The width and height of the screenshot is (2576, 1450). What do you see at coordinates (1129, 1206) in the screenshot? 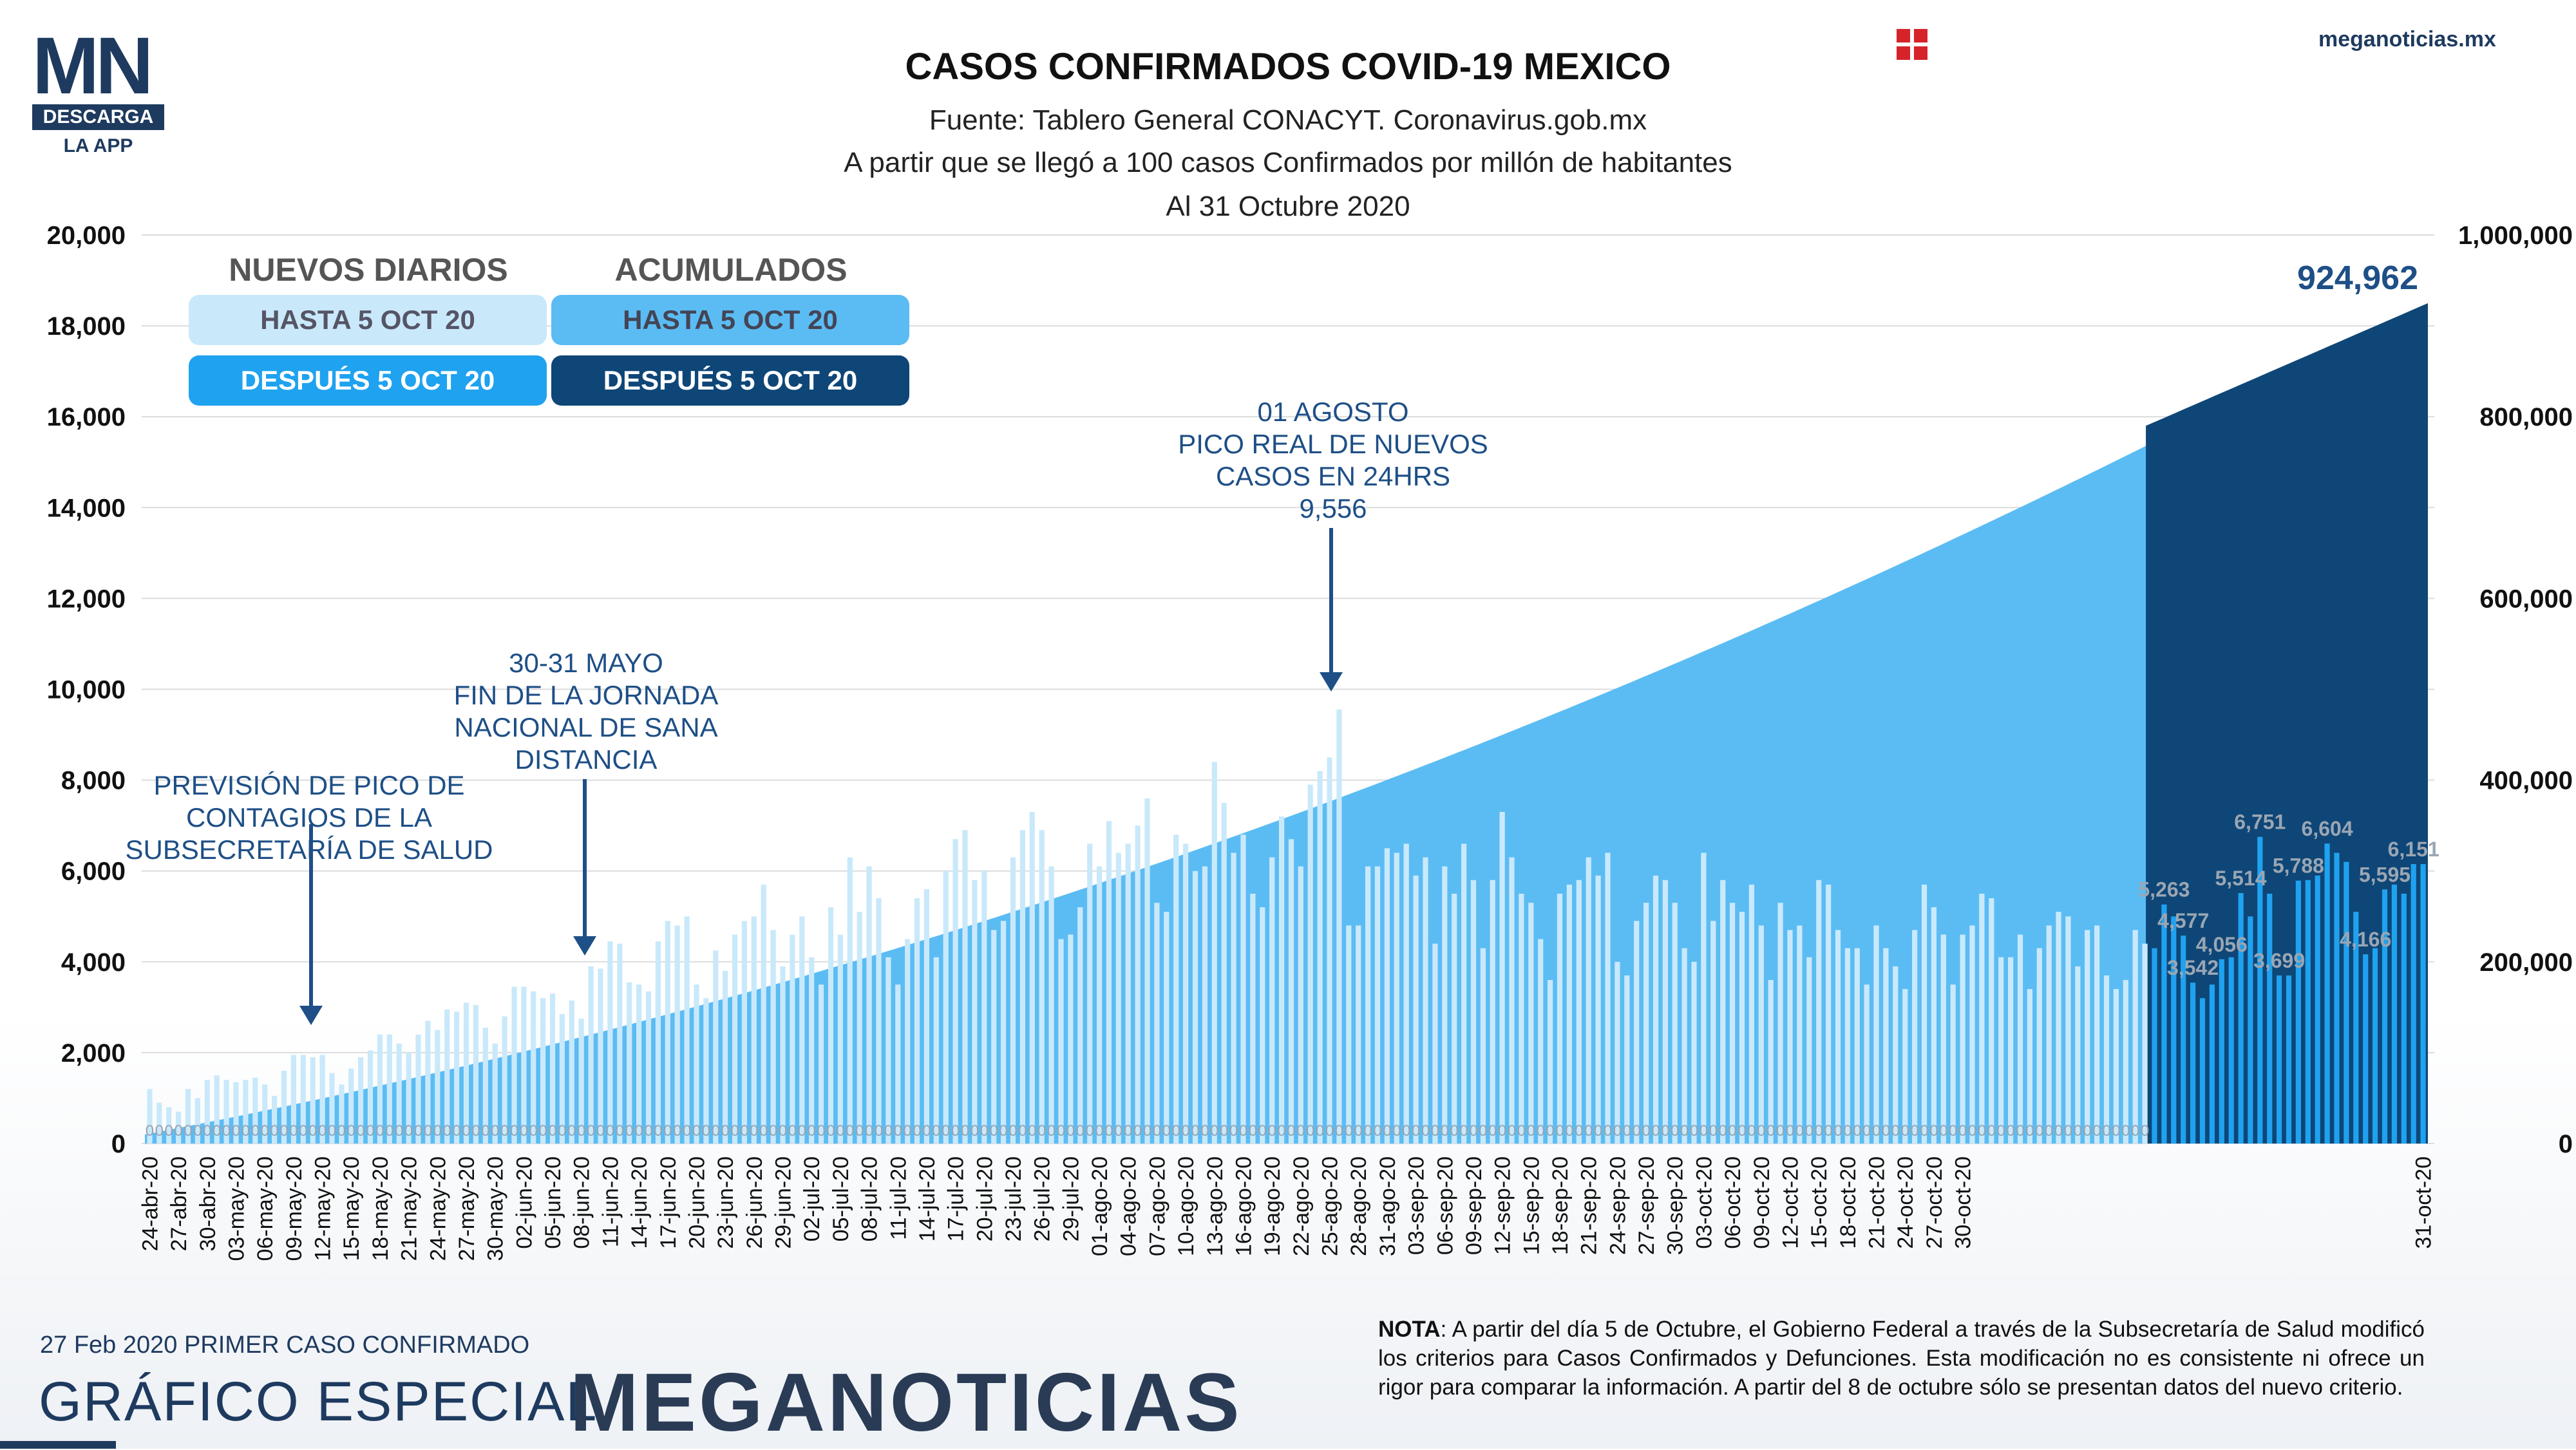
I see `x-tick-label: 04-ago-20` at bounding box center [1129, 1206].